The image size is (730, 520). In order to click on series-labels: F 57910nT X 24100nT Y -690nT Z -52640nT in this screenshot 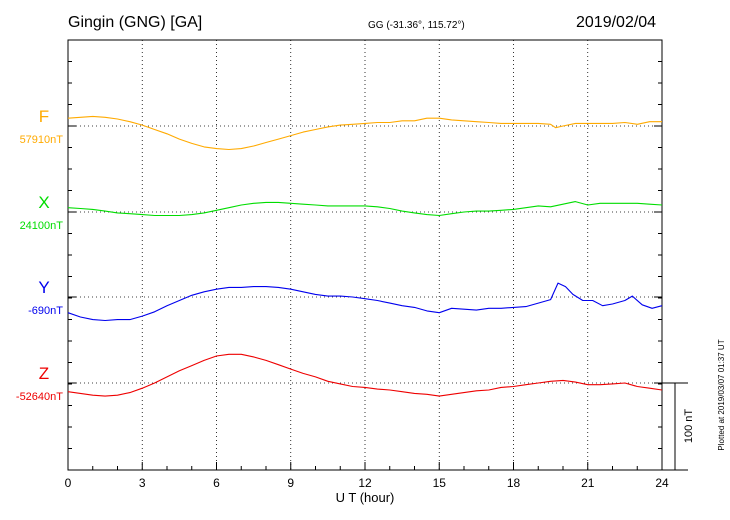, I will do `click(39, 255)`.